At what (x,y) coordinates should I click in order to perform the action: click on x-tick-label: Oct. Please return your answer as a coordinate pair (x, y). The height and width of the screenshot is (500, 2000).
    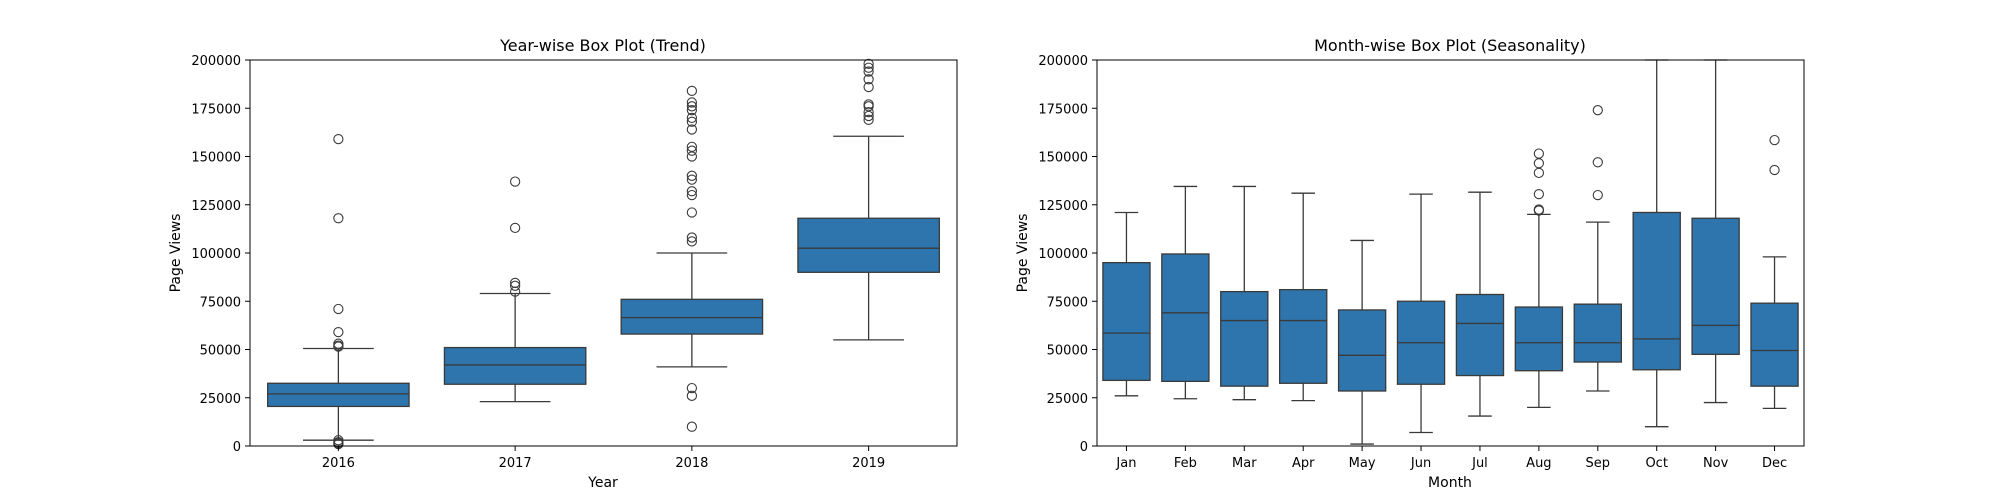
    Looking at the image, I should click on (1656, 463).